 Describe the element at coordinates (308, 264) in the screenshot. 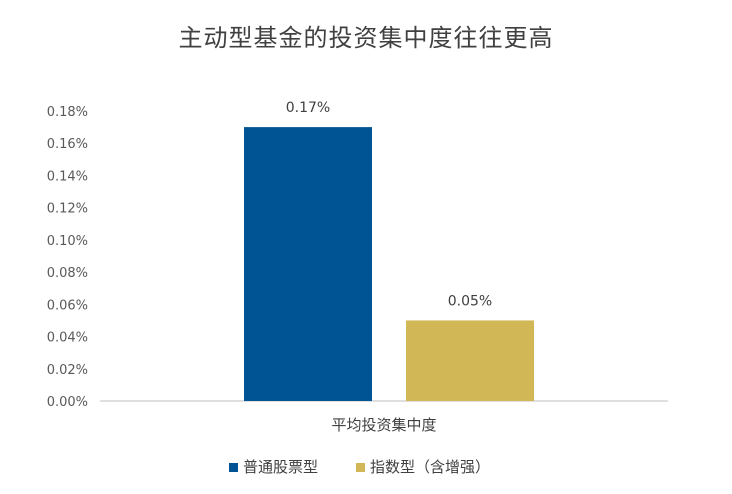

I see `bar-stock` at that location.